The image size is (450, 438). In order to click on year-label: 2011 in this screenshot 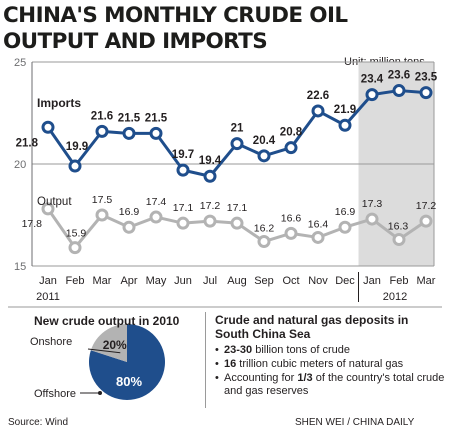, I will do `click(48, 297)`.